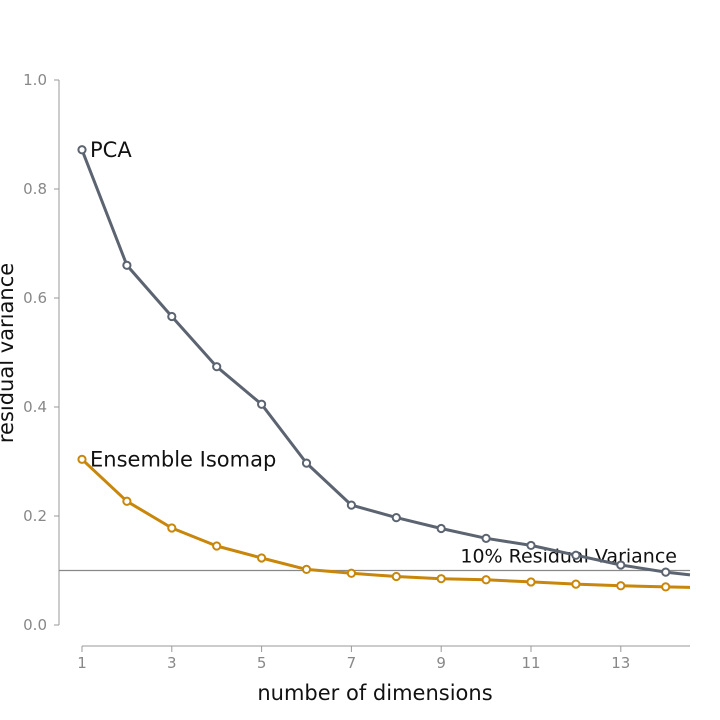 The image size is (720, 720). Describe the element at coordinates (530, 663) in the screenshot. I see `x-tick-label: 11` at that location.